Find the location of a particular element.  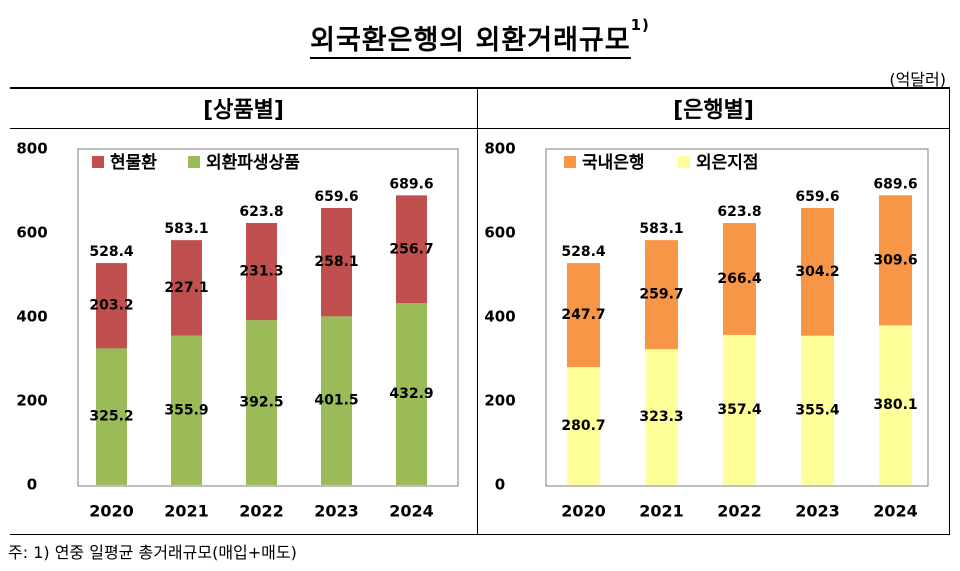

data-label: 355.9 is located at coordinates (186, 410).